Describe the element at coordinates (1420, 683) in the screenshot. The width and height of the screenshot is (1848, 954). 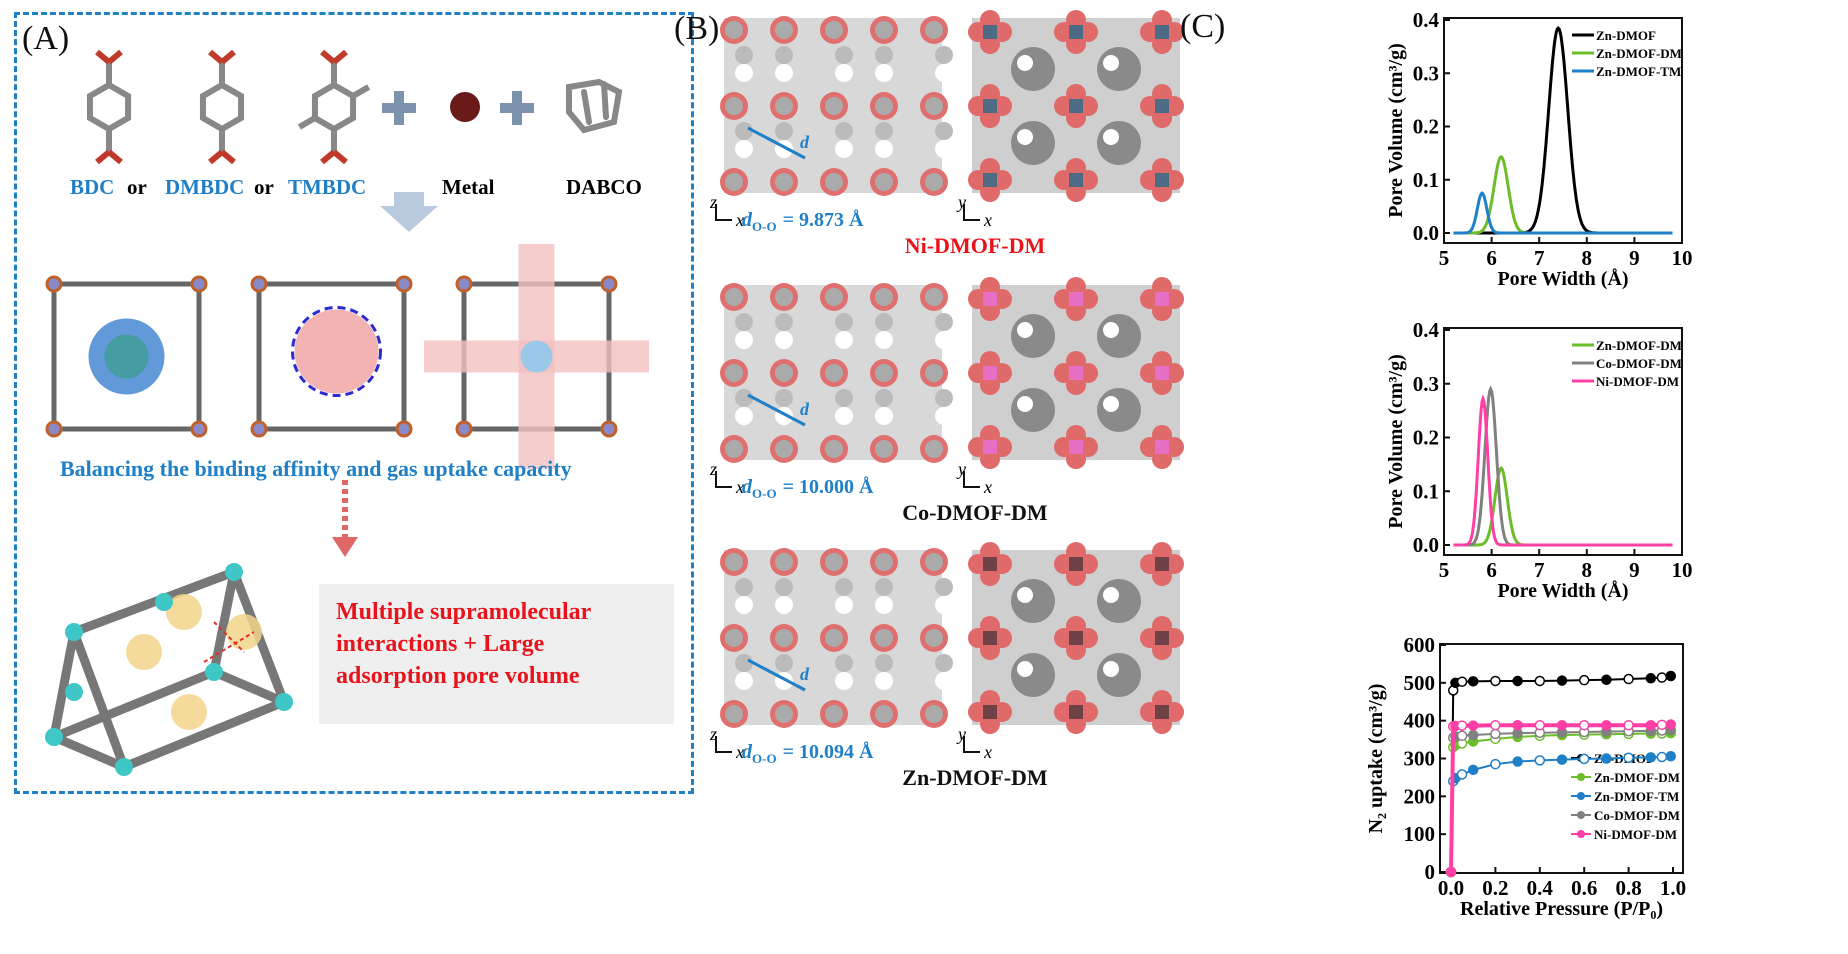
I see `y-tick-label: 500` at that location.